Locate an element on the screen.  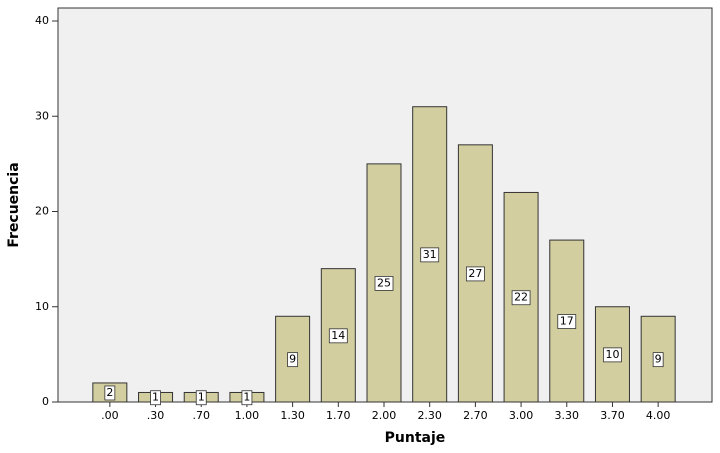
data-label: 22 is located at coordinates (521, 297).